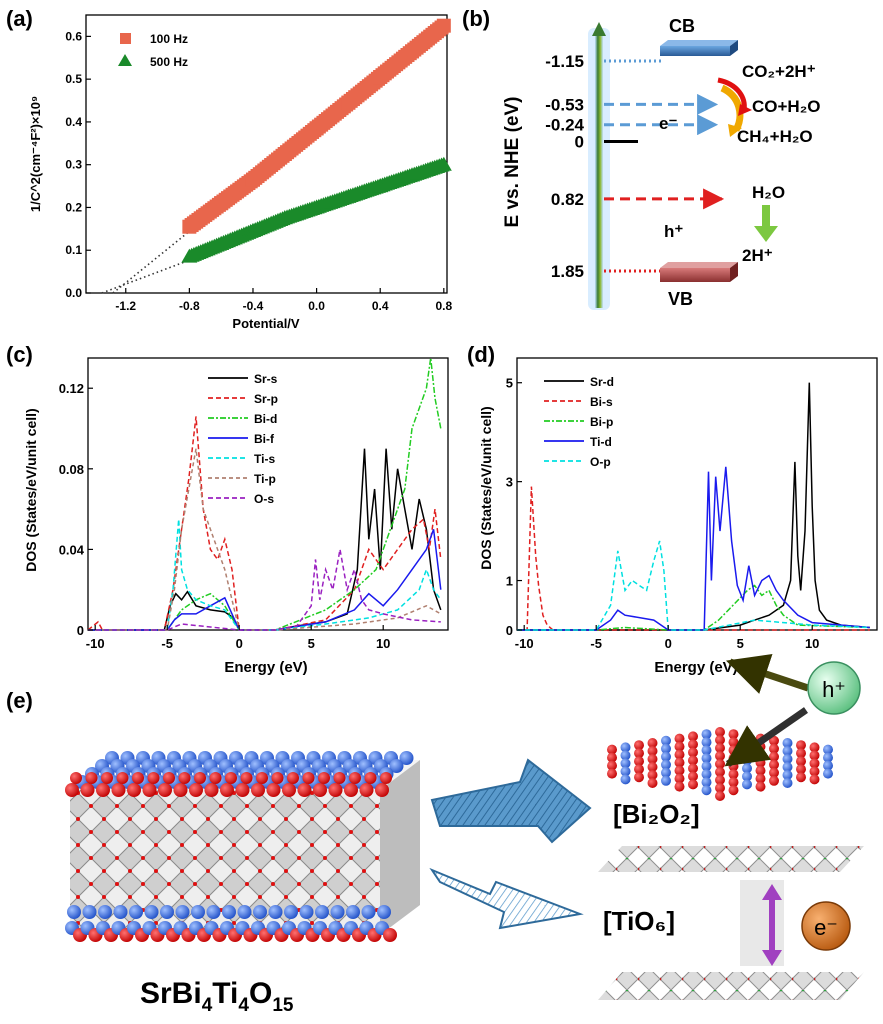  Describe the element at coordinates (512, 162) in the screenshot. I see `energy-axis-label: E vs. NHE (eV)` at that location.